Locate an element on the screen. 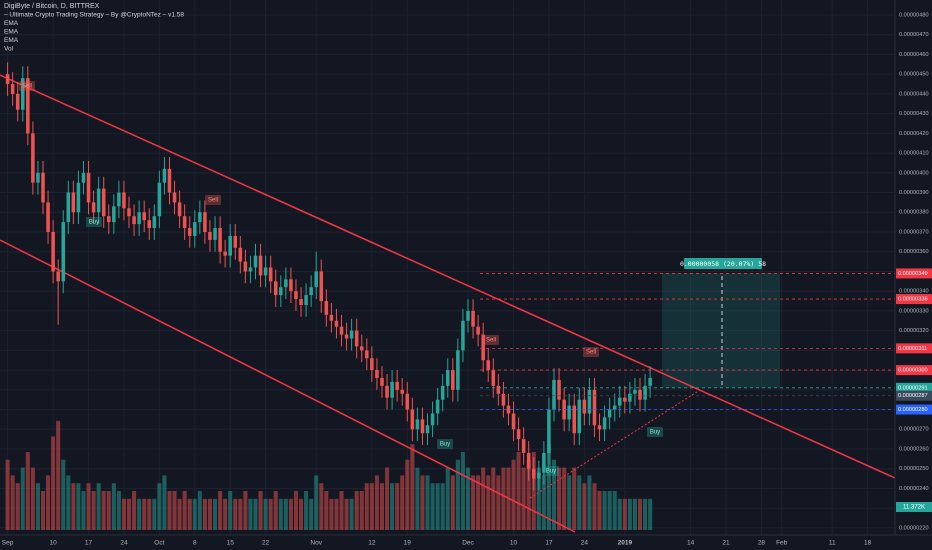 This screenshot has width=932, height=550. y-tick-label: 0.00000320 is located at coordinates (914, 331).